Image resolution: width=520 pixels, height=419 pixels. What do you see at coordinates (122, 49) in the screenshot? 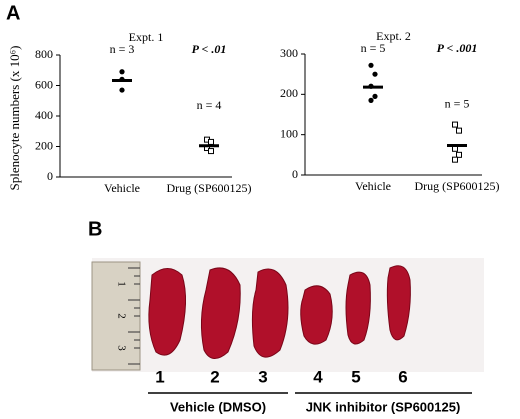
I see `annotation: n = 3` at bounding box center [122, 49].